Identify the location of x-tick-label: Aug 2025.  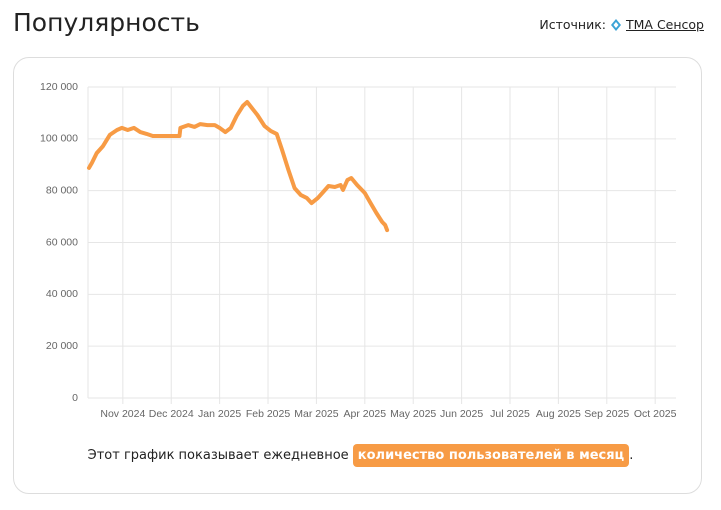
(558, 414).